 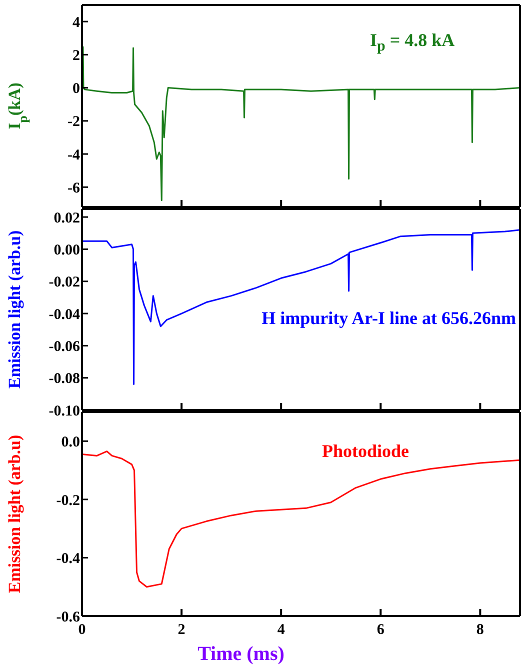 What do you see at coordinates (74, 188) in the screenshot?
I see `y-tick-label: -6` at bounding box center [74, 188].